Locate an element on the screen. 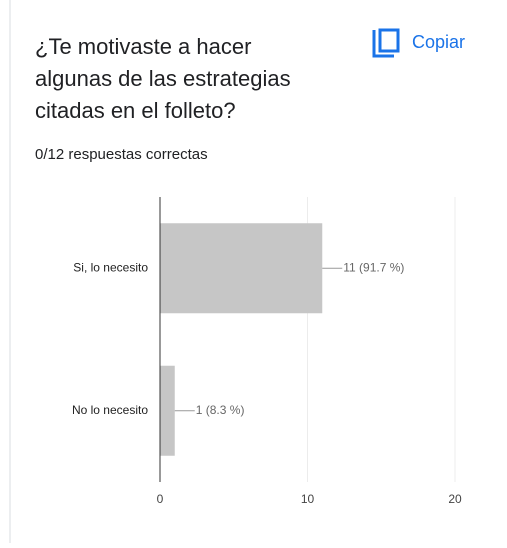 Image resolution: width=507 pixels, height=548 pixels. y-tick-label: Si, lo necesito is located at coordinates (110, 267).